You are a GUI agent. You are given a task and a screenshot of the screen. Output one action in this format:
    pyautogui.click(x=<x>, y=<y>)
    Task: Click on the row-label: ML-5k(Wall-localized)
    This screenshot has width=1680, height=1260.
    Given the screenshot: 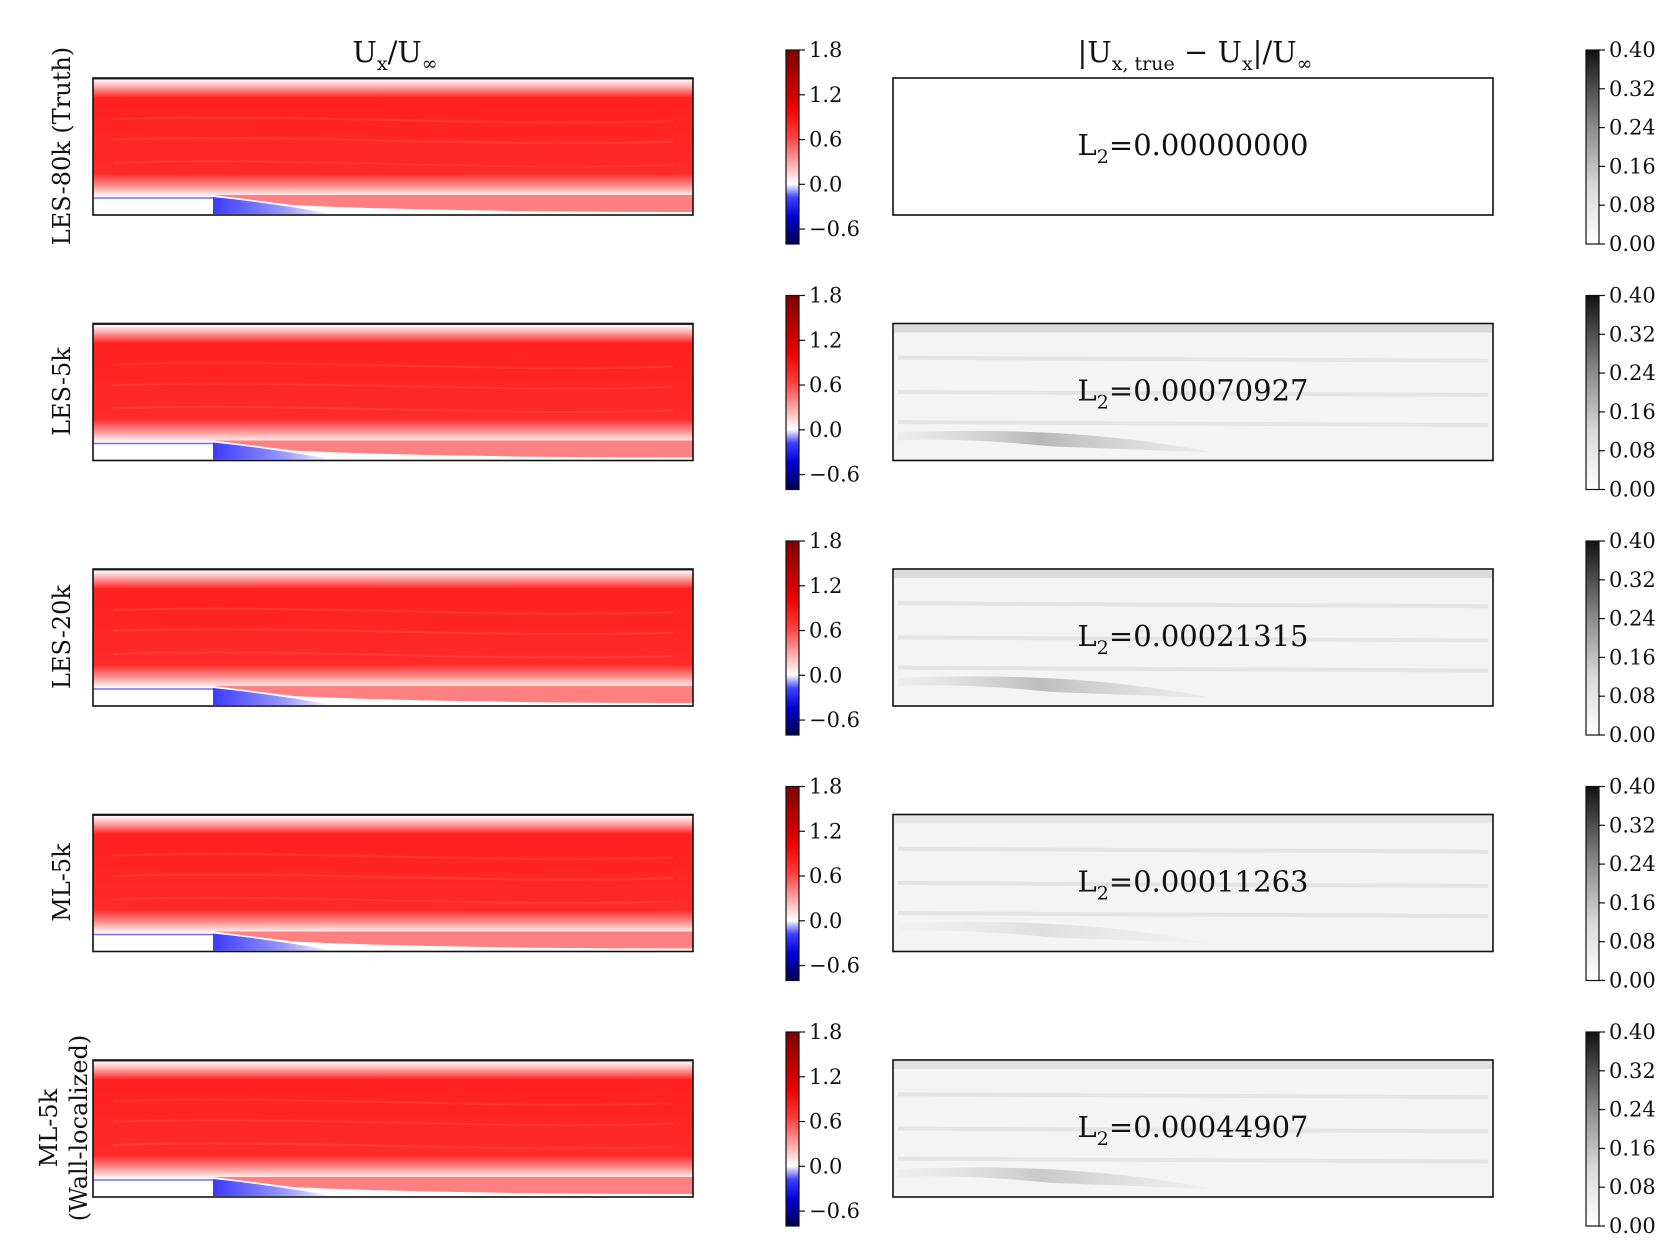 What is the action you would take?
    pyautogui.click(x=64, y=1128)
    